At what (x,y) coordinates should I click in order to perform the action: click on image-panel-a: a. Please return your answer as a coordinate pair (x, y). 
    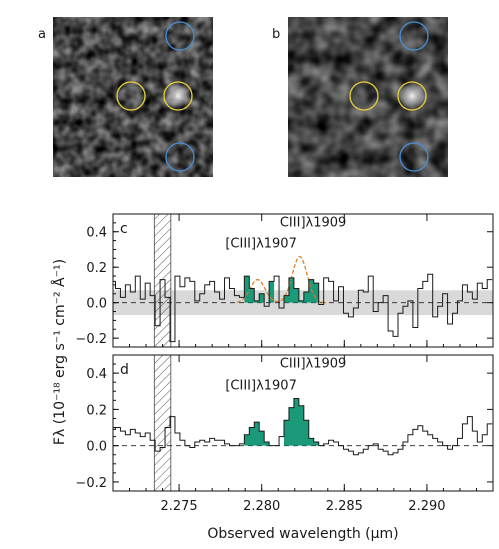
    Looking at the image, I should click on (125, 97).